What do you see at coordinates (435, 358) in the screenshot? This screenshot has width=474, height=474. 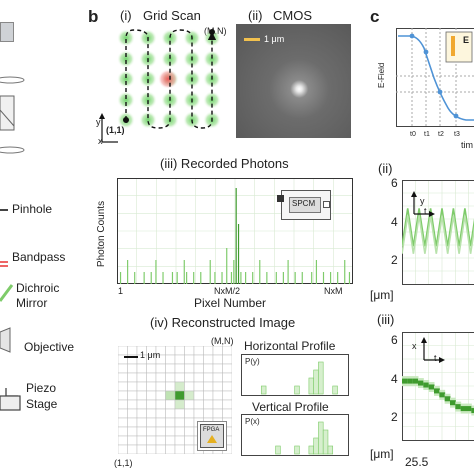 I see `bot-axis-t: t` at bounding box center [435, 358].